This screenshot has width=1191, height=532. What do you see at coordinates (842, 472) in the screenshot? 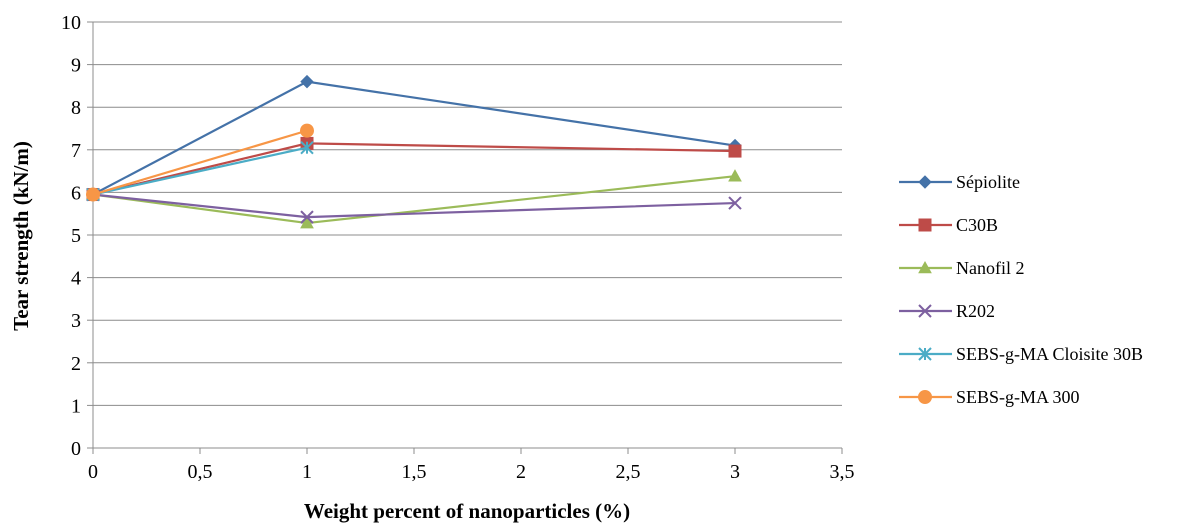
I see `x-tick-label: 3,5` at bounding box center [842, 472].